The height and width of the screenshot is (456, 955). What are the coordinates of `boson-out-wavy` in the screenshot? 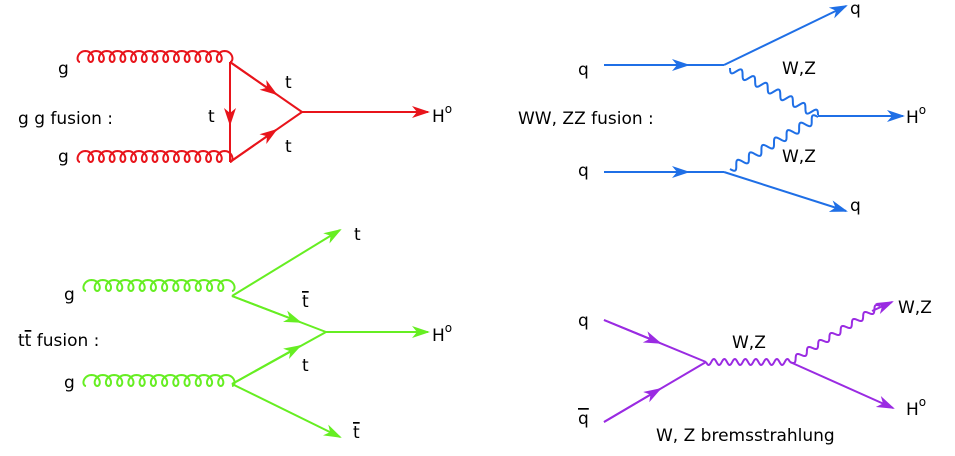 It's located at (835, 334).